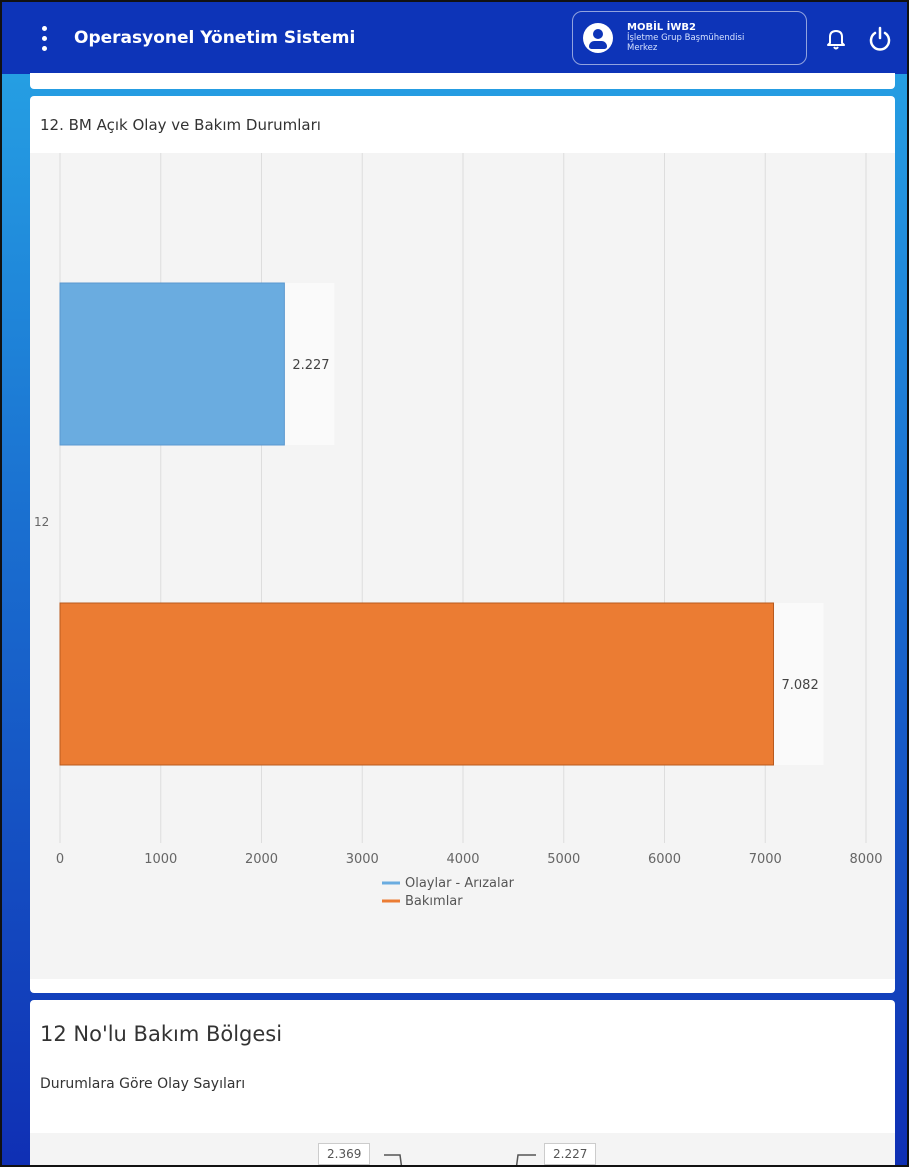 Image resolution: width=909 pixels, height=1167 pixels. What do you see at coordinates (362, 859) in the screenshot?
I see `x-tick-label: 3000` at bounding box center [362, 859].